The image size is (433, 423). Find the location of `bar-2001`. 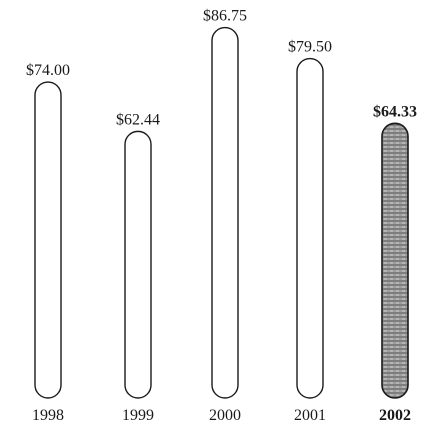

bar-2001 is located at coordinates (310, 228).